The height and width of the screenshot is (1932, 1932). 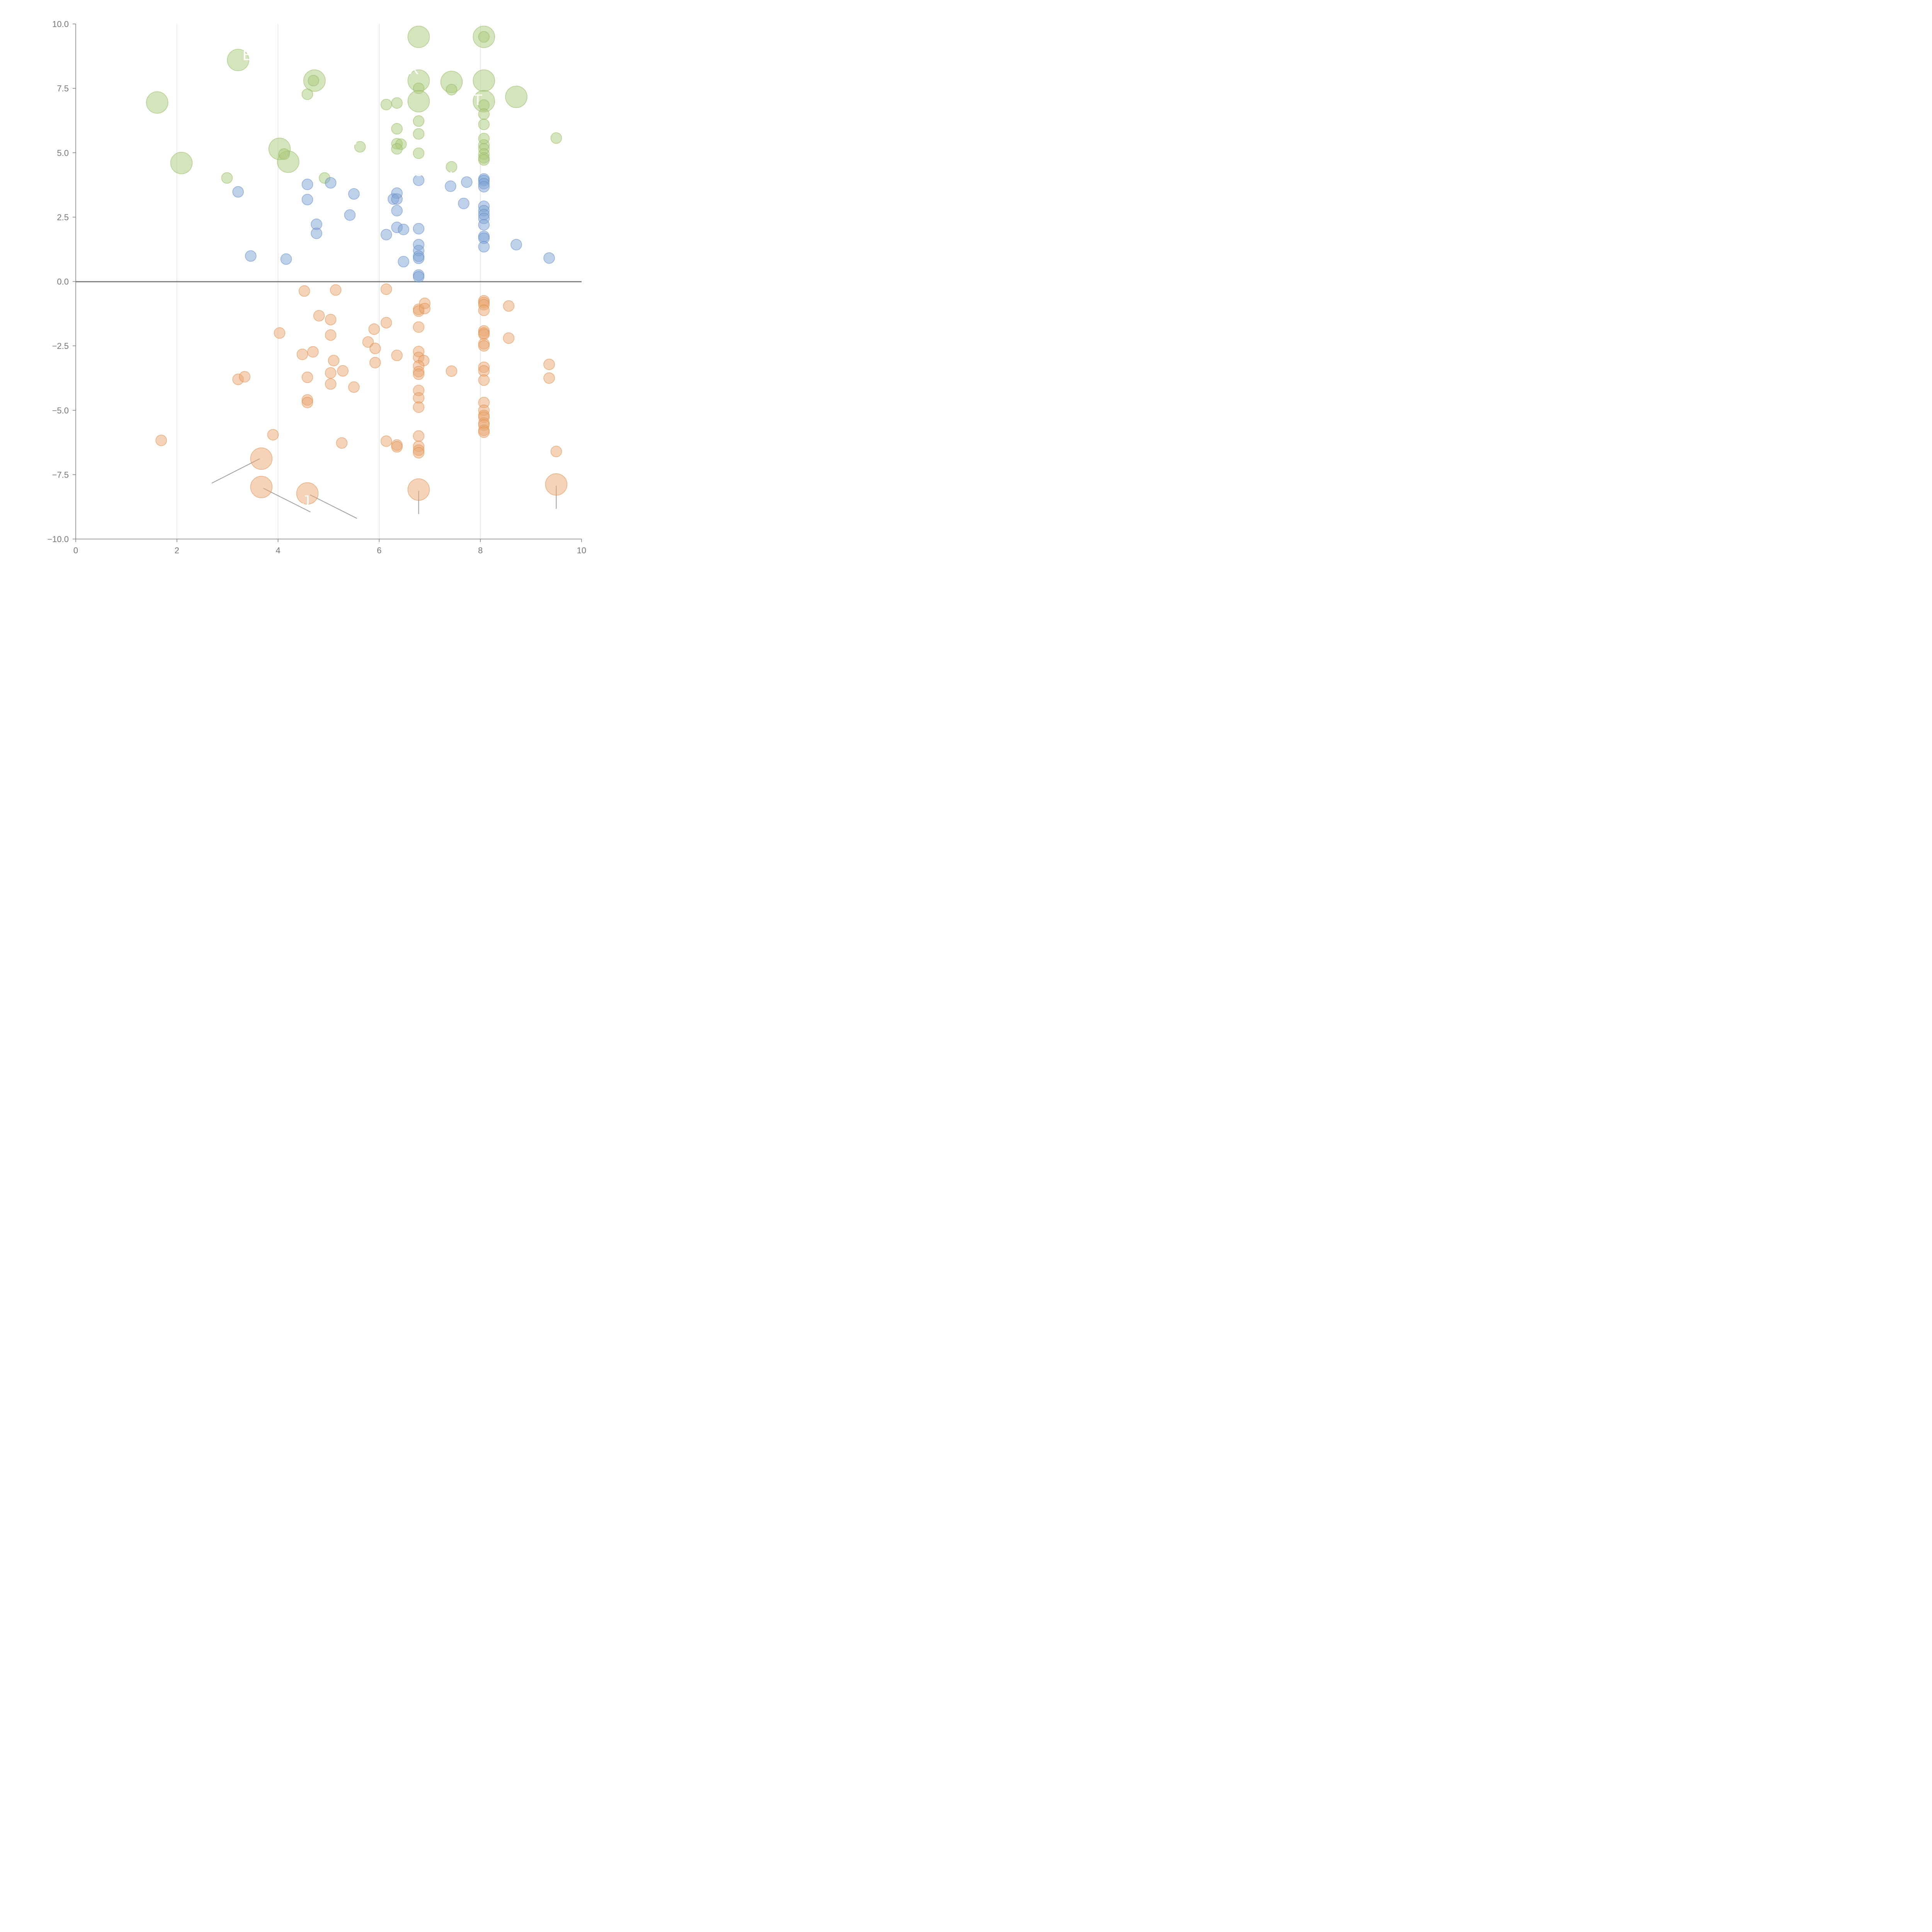 I want to click on point-label: T, so click(x=478, y=101).